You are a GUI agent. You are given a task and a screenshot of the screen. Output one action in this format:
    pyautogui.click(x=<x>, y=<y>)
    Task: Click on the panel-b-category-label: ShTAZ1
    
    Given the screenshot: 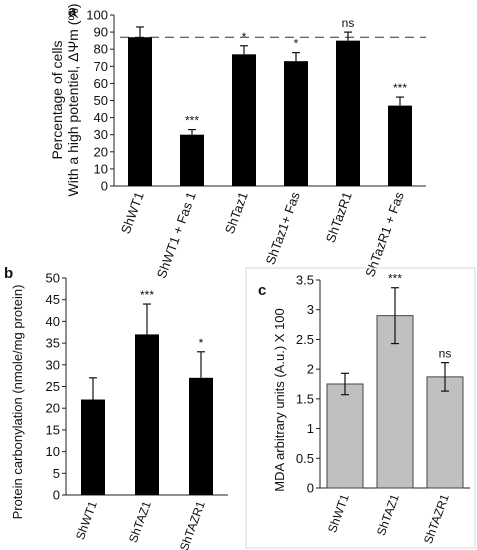 What is the action you would take?
    pyautogui.click(x=140, y=522)
    